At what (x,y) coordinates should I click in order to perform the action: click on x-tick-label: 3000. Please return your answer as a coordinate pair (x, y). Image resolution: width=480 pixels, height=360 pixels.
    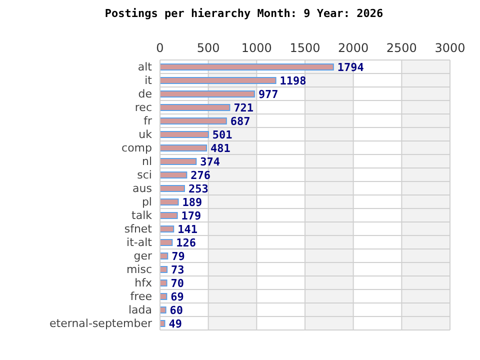
    Looking at the image, I should click on (450, 48).